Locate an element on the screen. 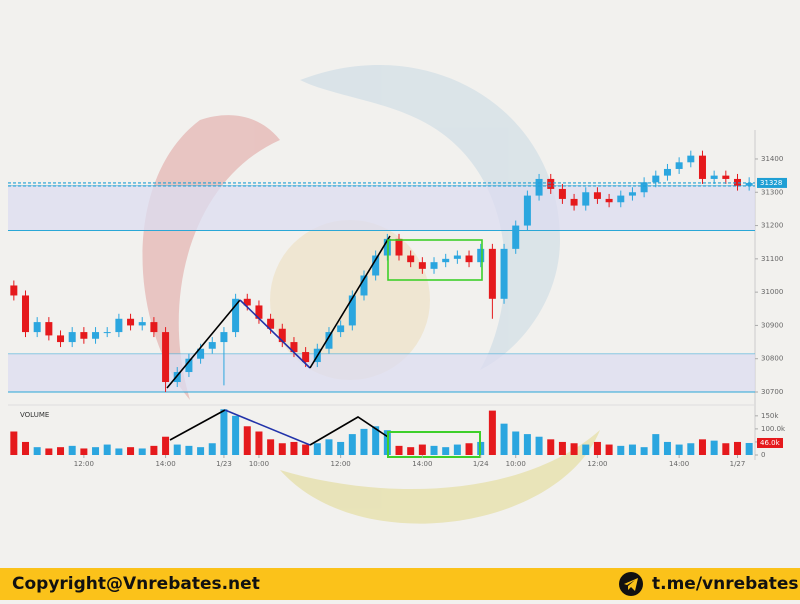  last-price-label: 31328 is located at coordinates (771, 183).